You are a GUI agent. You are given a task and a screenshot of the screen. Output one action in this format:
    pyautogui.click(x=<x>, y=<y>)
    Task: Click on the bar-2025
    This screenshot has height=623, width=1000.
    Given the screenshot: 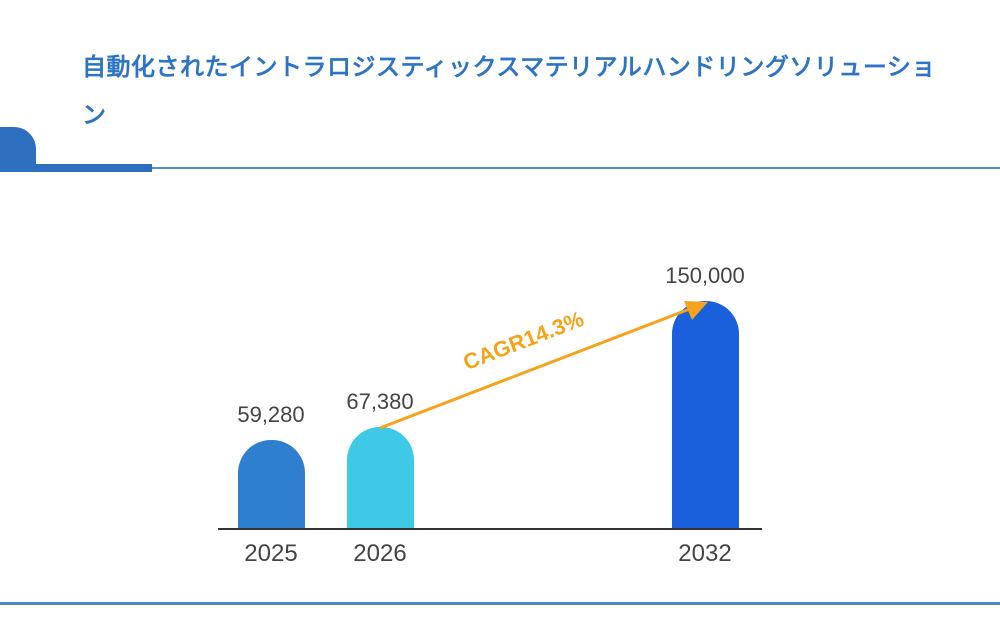 What is the action you would take?
    pyautogui.click(x=271, y=484)
    